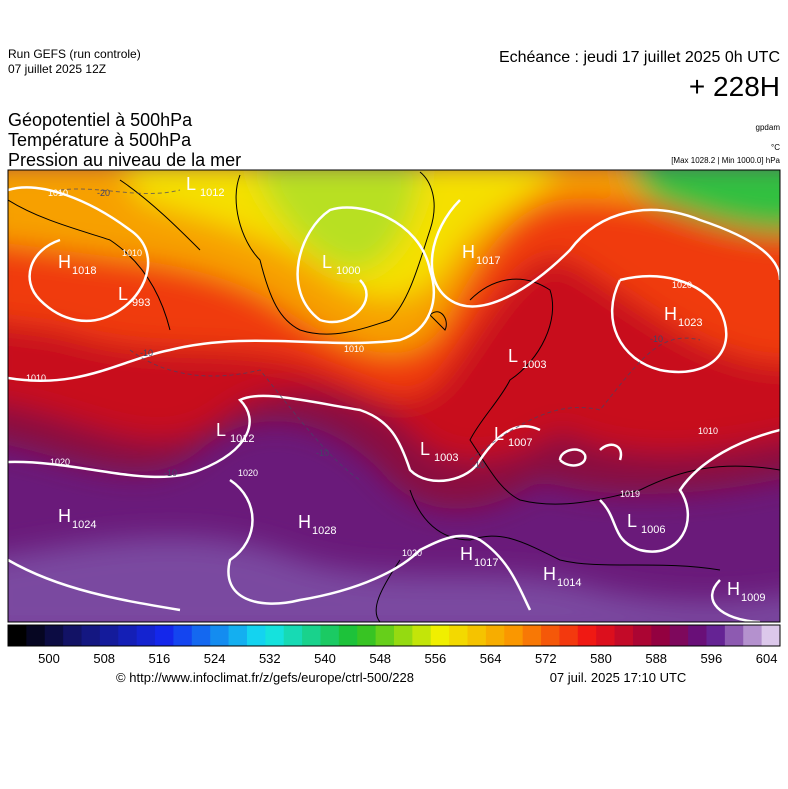 Image resolution: width=788 pixels, height=789 pixels. What do you see at coordinates (768, 127) in the screenshot?
I see `unit: gpdam` at bounding box center [768, 127].